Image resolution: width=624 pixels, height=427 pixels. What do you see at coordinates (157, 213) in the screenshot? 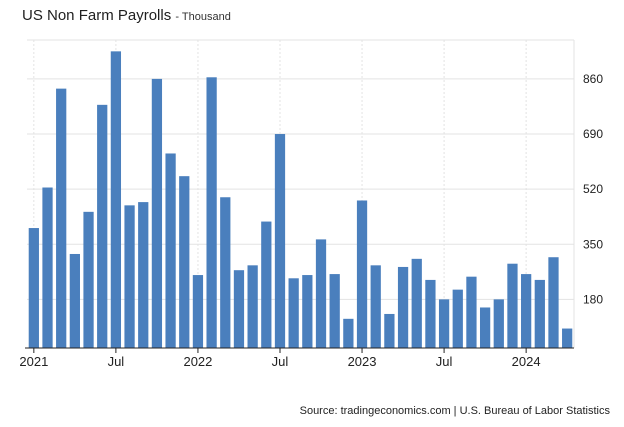
I see `bar: Oct 2021: 860` at bounding box center [157, 213].